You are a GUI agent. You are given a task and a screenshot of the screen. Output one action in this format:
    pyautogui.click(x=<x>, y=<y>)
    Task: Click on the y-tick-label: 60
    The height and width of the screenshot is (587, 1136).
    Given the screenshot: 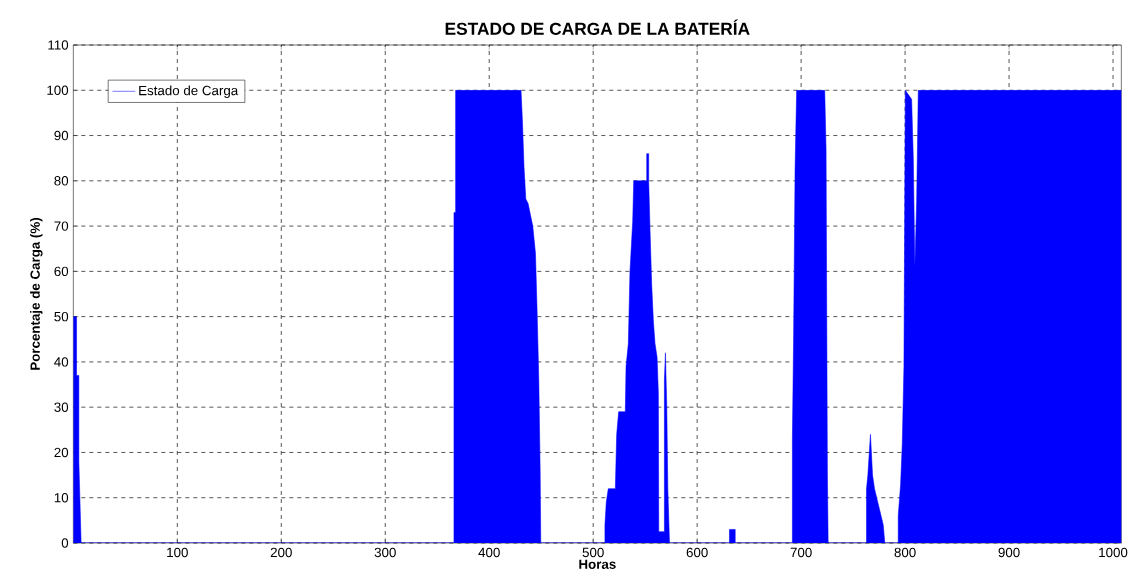 What is the action you would take?
    pyautogui.click(x=61, y=271)
    